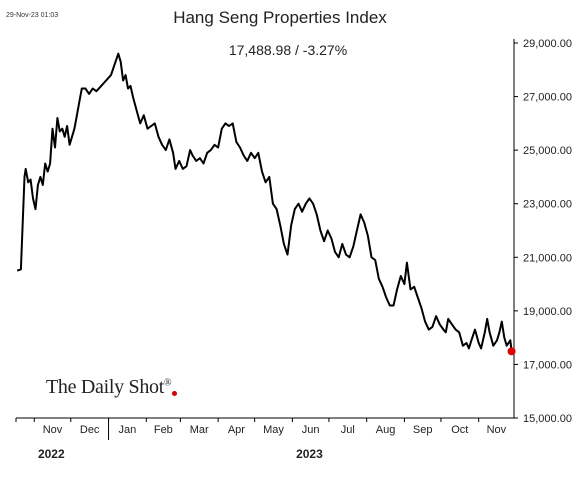 The height and width of the screenshot is (480, 587). I want to click on chart-title: Hang Seng Properties Index, so click(280, 17).